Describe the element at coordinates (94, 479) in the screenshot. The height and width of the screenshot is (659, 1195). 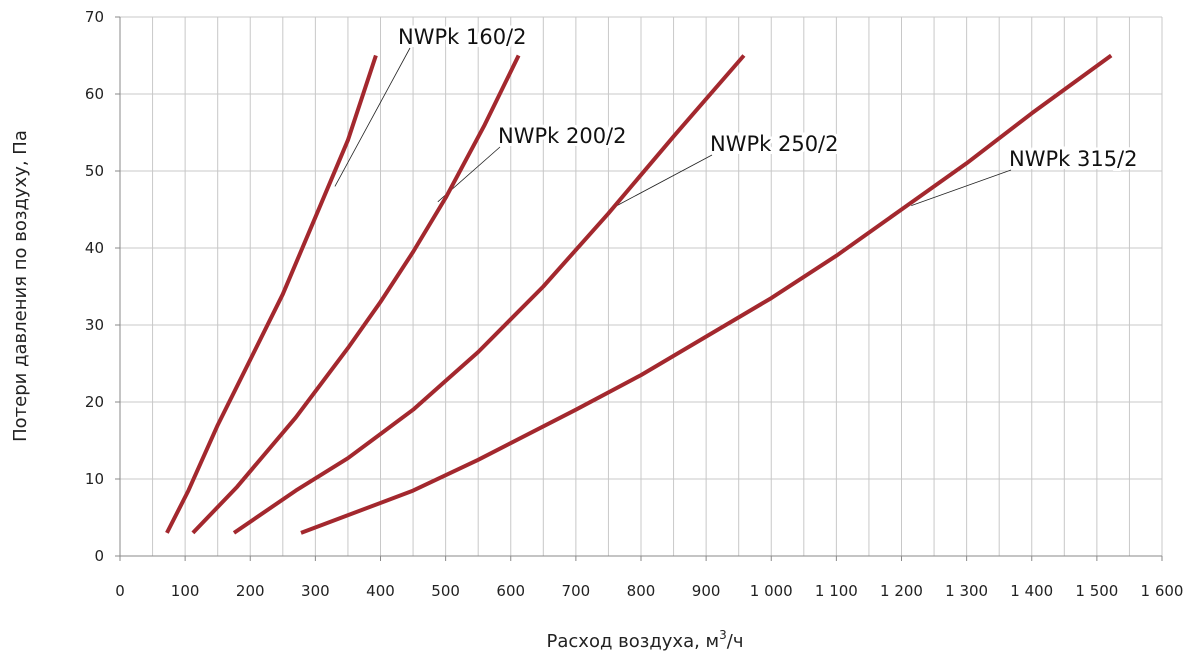
I see `y-tick-label: 10` at that location.